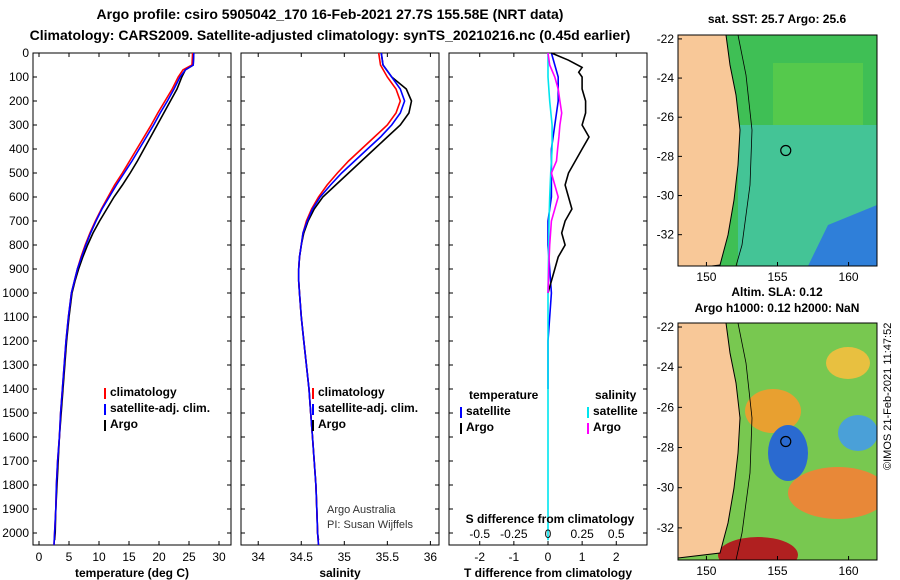 The width and height of the screenshot is (900, 580). I want to click on depth-tick-label: 200, so click(19, 101).